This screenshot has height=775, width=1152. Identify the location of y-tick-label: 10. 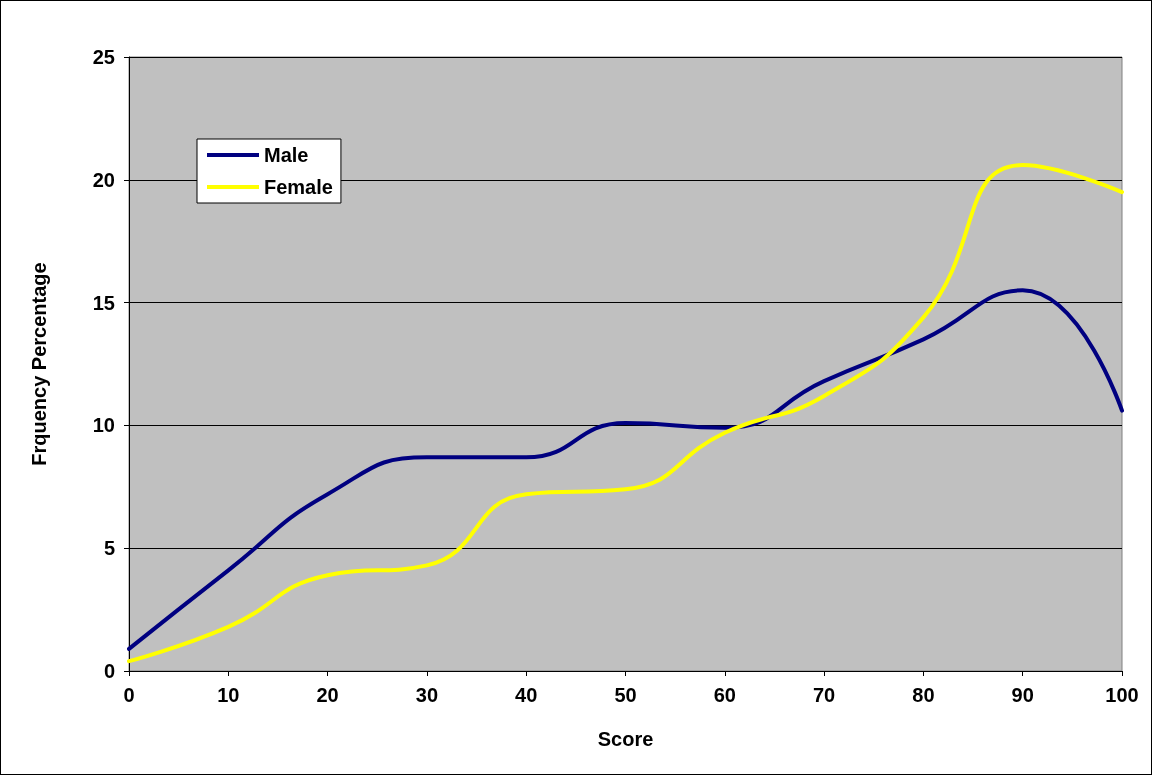
(103, 425).